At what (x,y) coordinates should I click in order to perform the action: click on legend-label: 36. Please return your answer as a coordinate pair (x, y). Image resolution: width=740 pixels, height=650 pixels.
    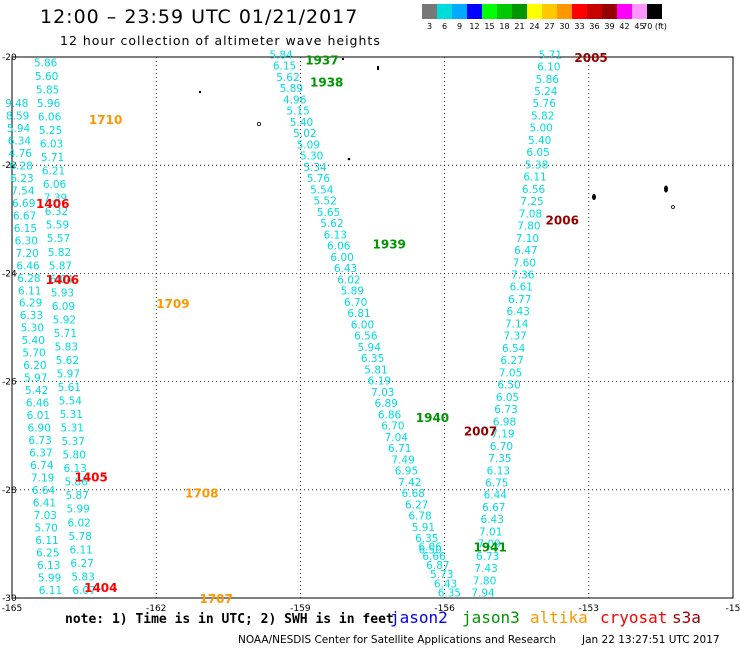
    Looking at the image, I should click on (594, 26).